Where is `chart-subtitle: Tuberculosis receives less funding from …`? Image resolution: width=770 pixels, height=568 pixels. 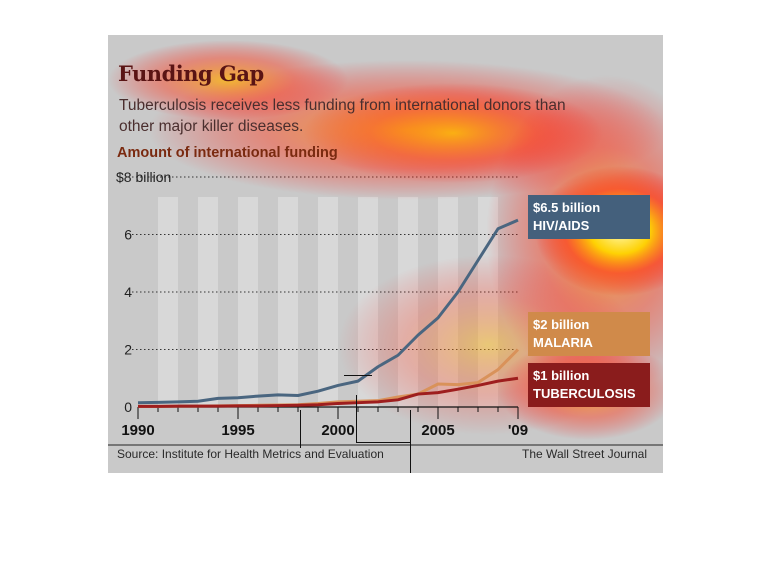 chart-subtitle: Tuberculosis receives less funding from … is located at coordinates (342, 116).